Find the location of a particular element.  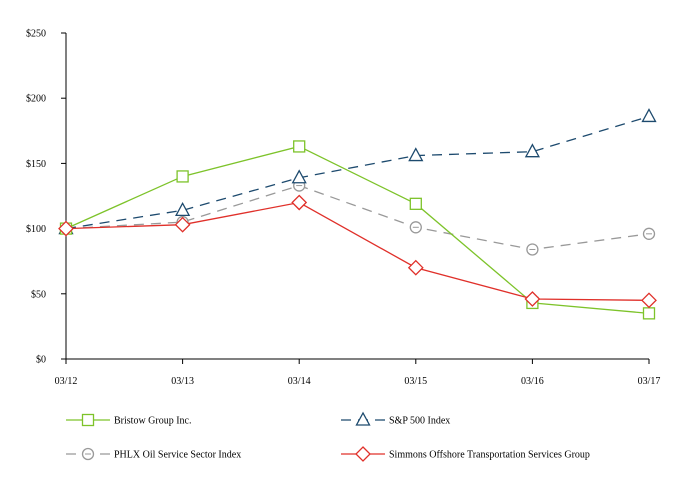

x-tick-label: 03/14 is located at coordinates (299, 381).